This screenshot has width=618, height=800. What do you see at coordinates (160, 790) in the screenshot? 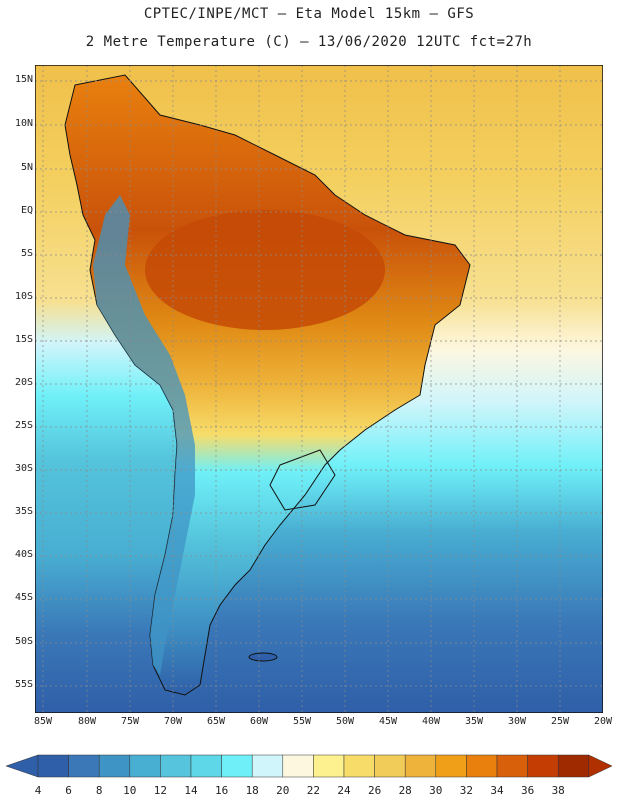
I see `colorbar-label: 12` at bounding box center [160, 790].